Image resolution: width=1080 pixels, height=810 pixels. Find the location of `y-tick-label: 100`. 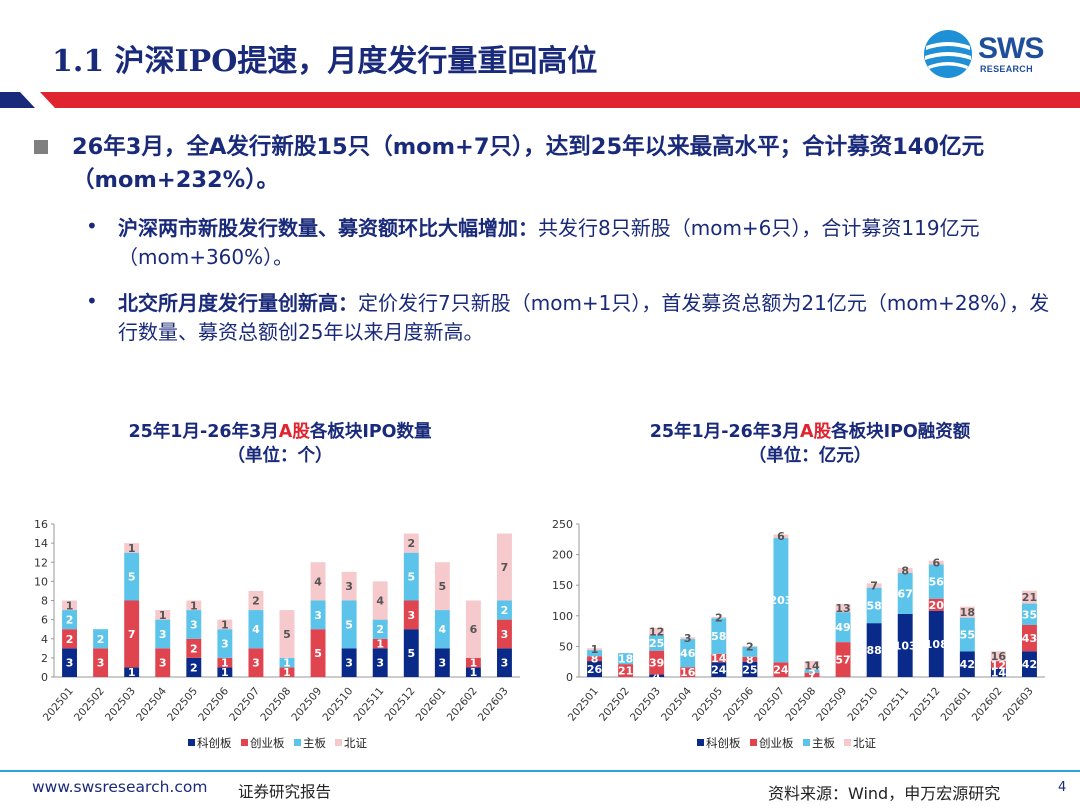

y-tick-label: 100 is located at coordinates (562, 616).